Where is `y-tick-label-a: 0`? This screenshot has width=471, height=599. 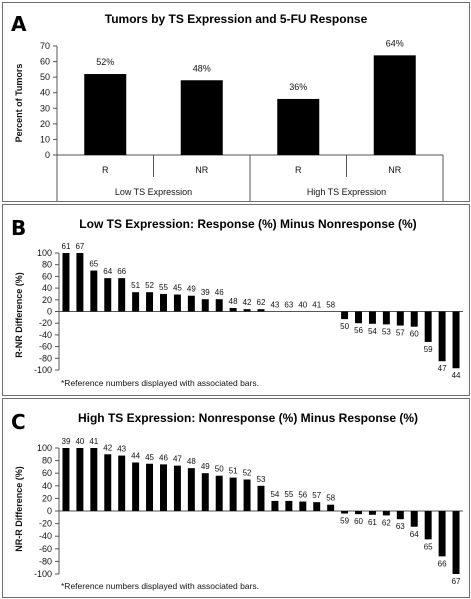 y-tick-label-a: 0 is located at coordinates (47, 155).